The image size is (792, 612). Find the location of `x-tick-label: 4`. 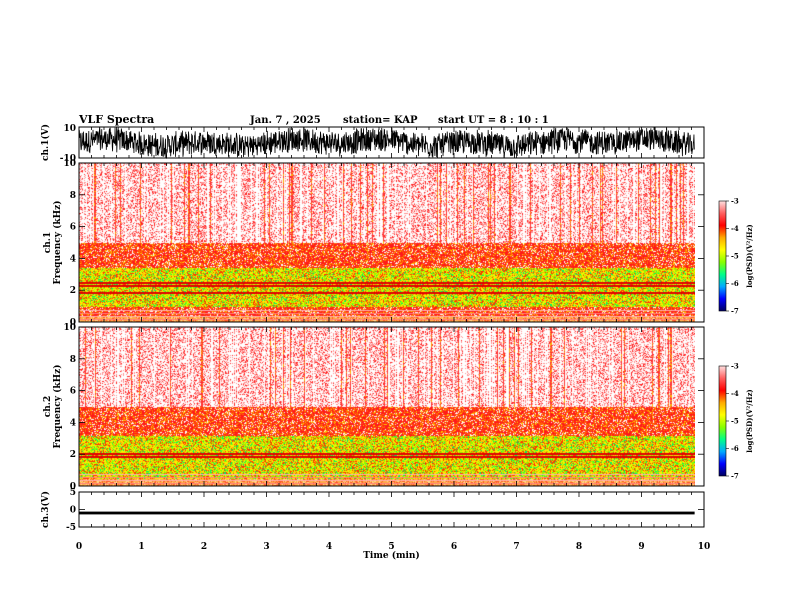

x-tick-label: 4 is located at coordinates (329, 547).